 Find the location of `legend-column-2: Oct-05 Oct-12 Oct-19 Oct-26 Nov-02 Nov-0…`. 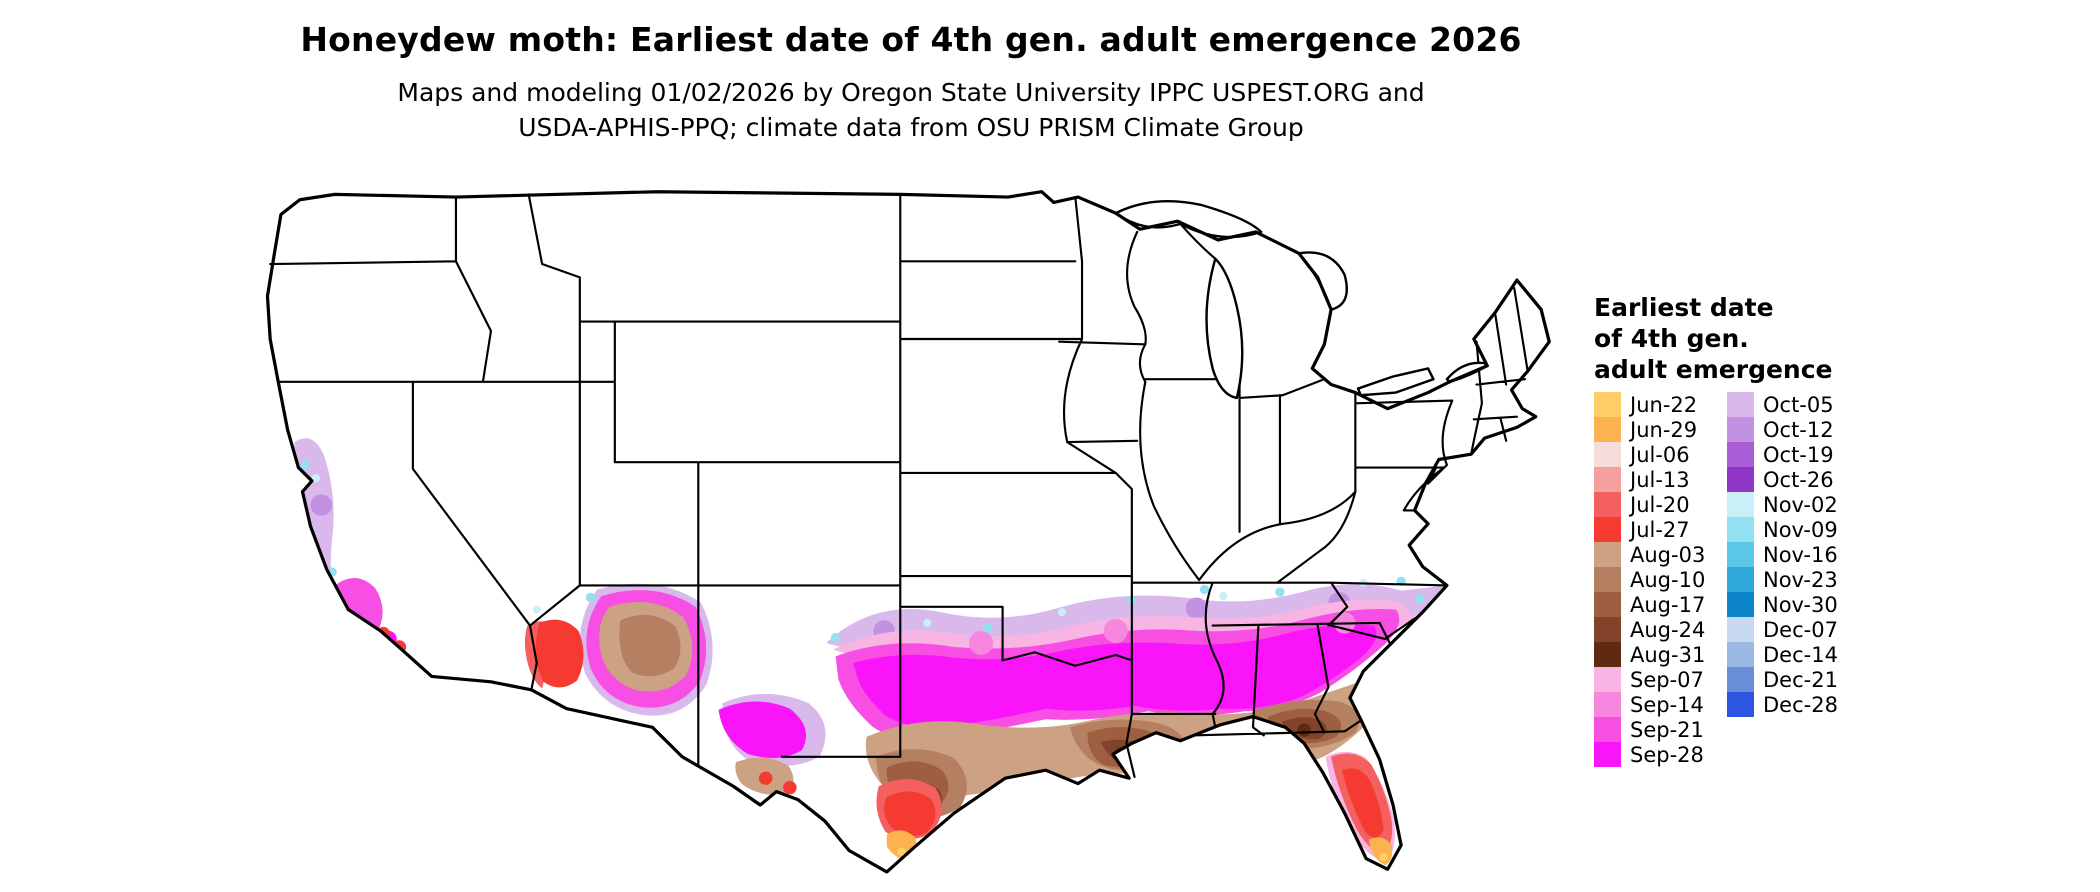

legend-column-2: Oct-05 Oct-12 Oct-19 Oct-26 Nov-02 Nov-0… is located at coordinates (1793, 579).